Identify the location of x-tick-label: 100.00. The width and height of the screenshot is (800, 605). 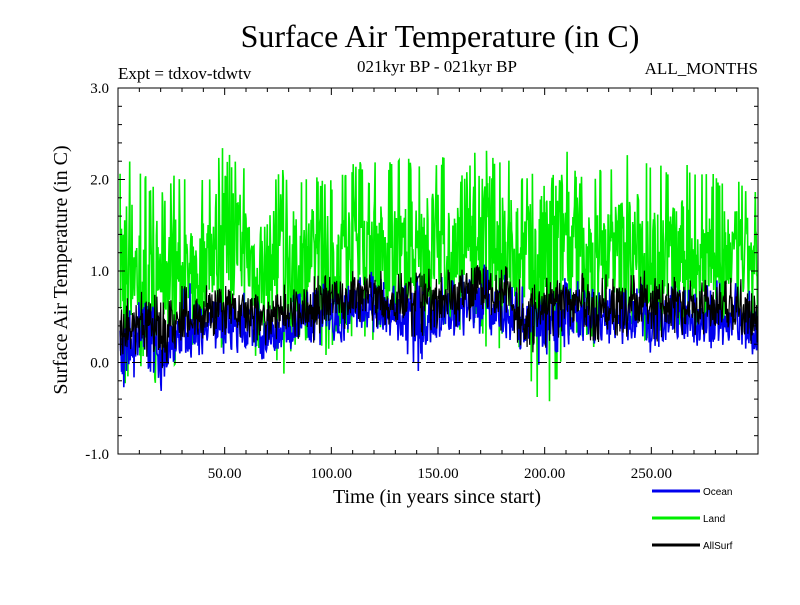
(331, 474).